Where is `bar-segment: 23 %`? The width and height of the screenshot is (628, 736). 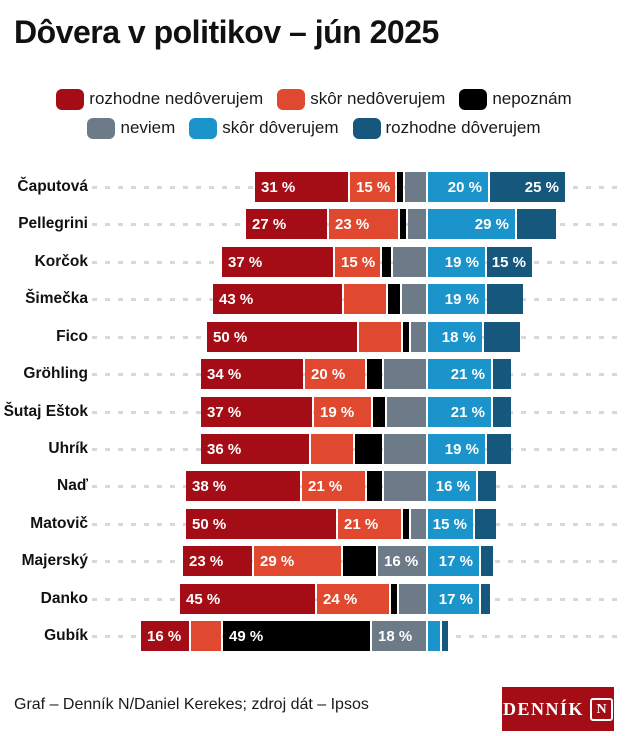
bar-segment: 23 % is located at coordinates (363, 224).